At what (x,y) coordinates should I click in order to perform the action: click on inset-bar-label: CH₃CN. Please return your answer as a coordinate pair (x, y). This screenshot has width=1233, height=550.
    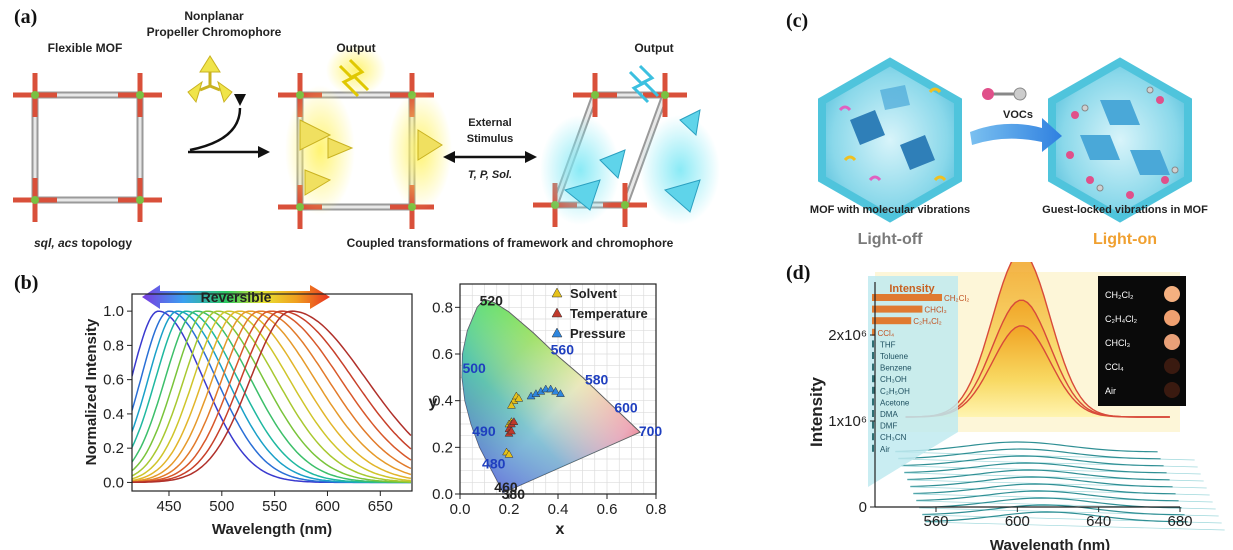
    Looking at the image, I should click on (893, 437).